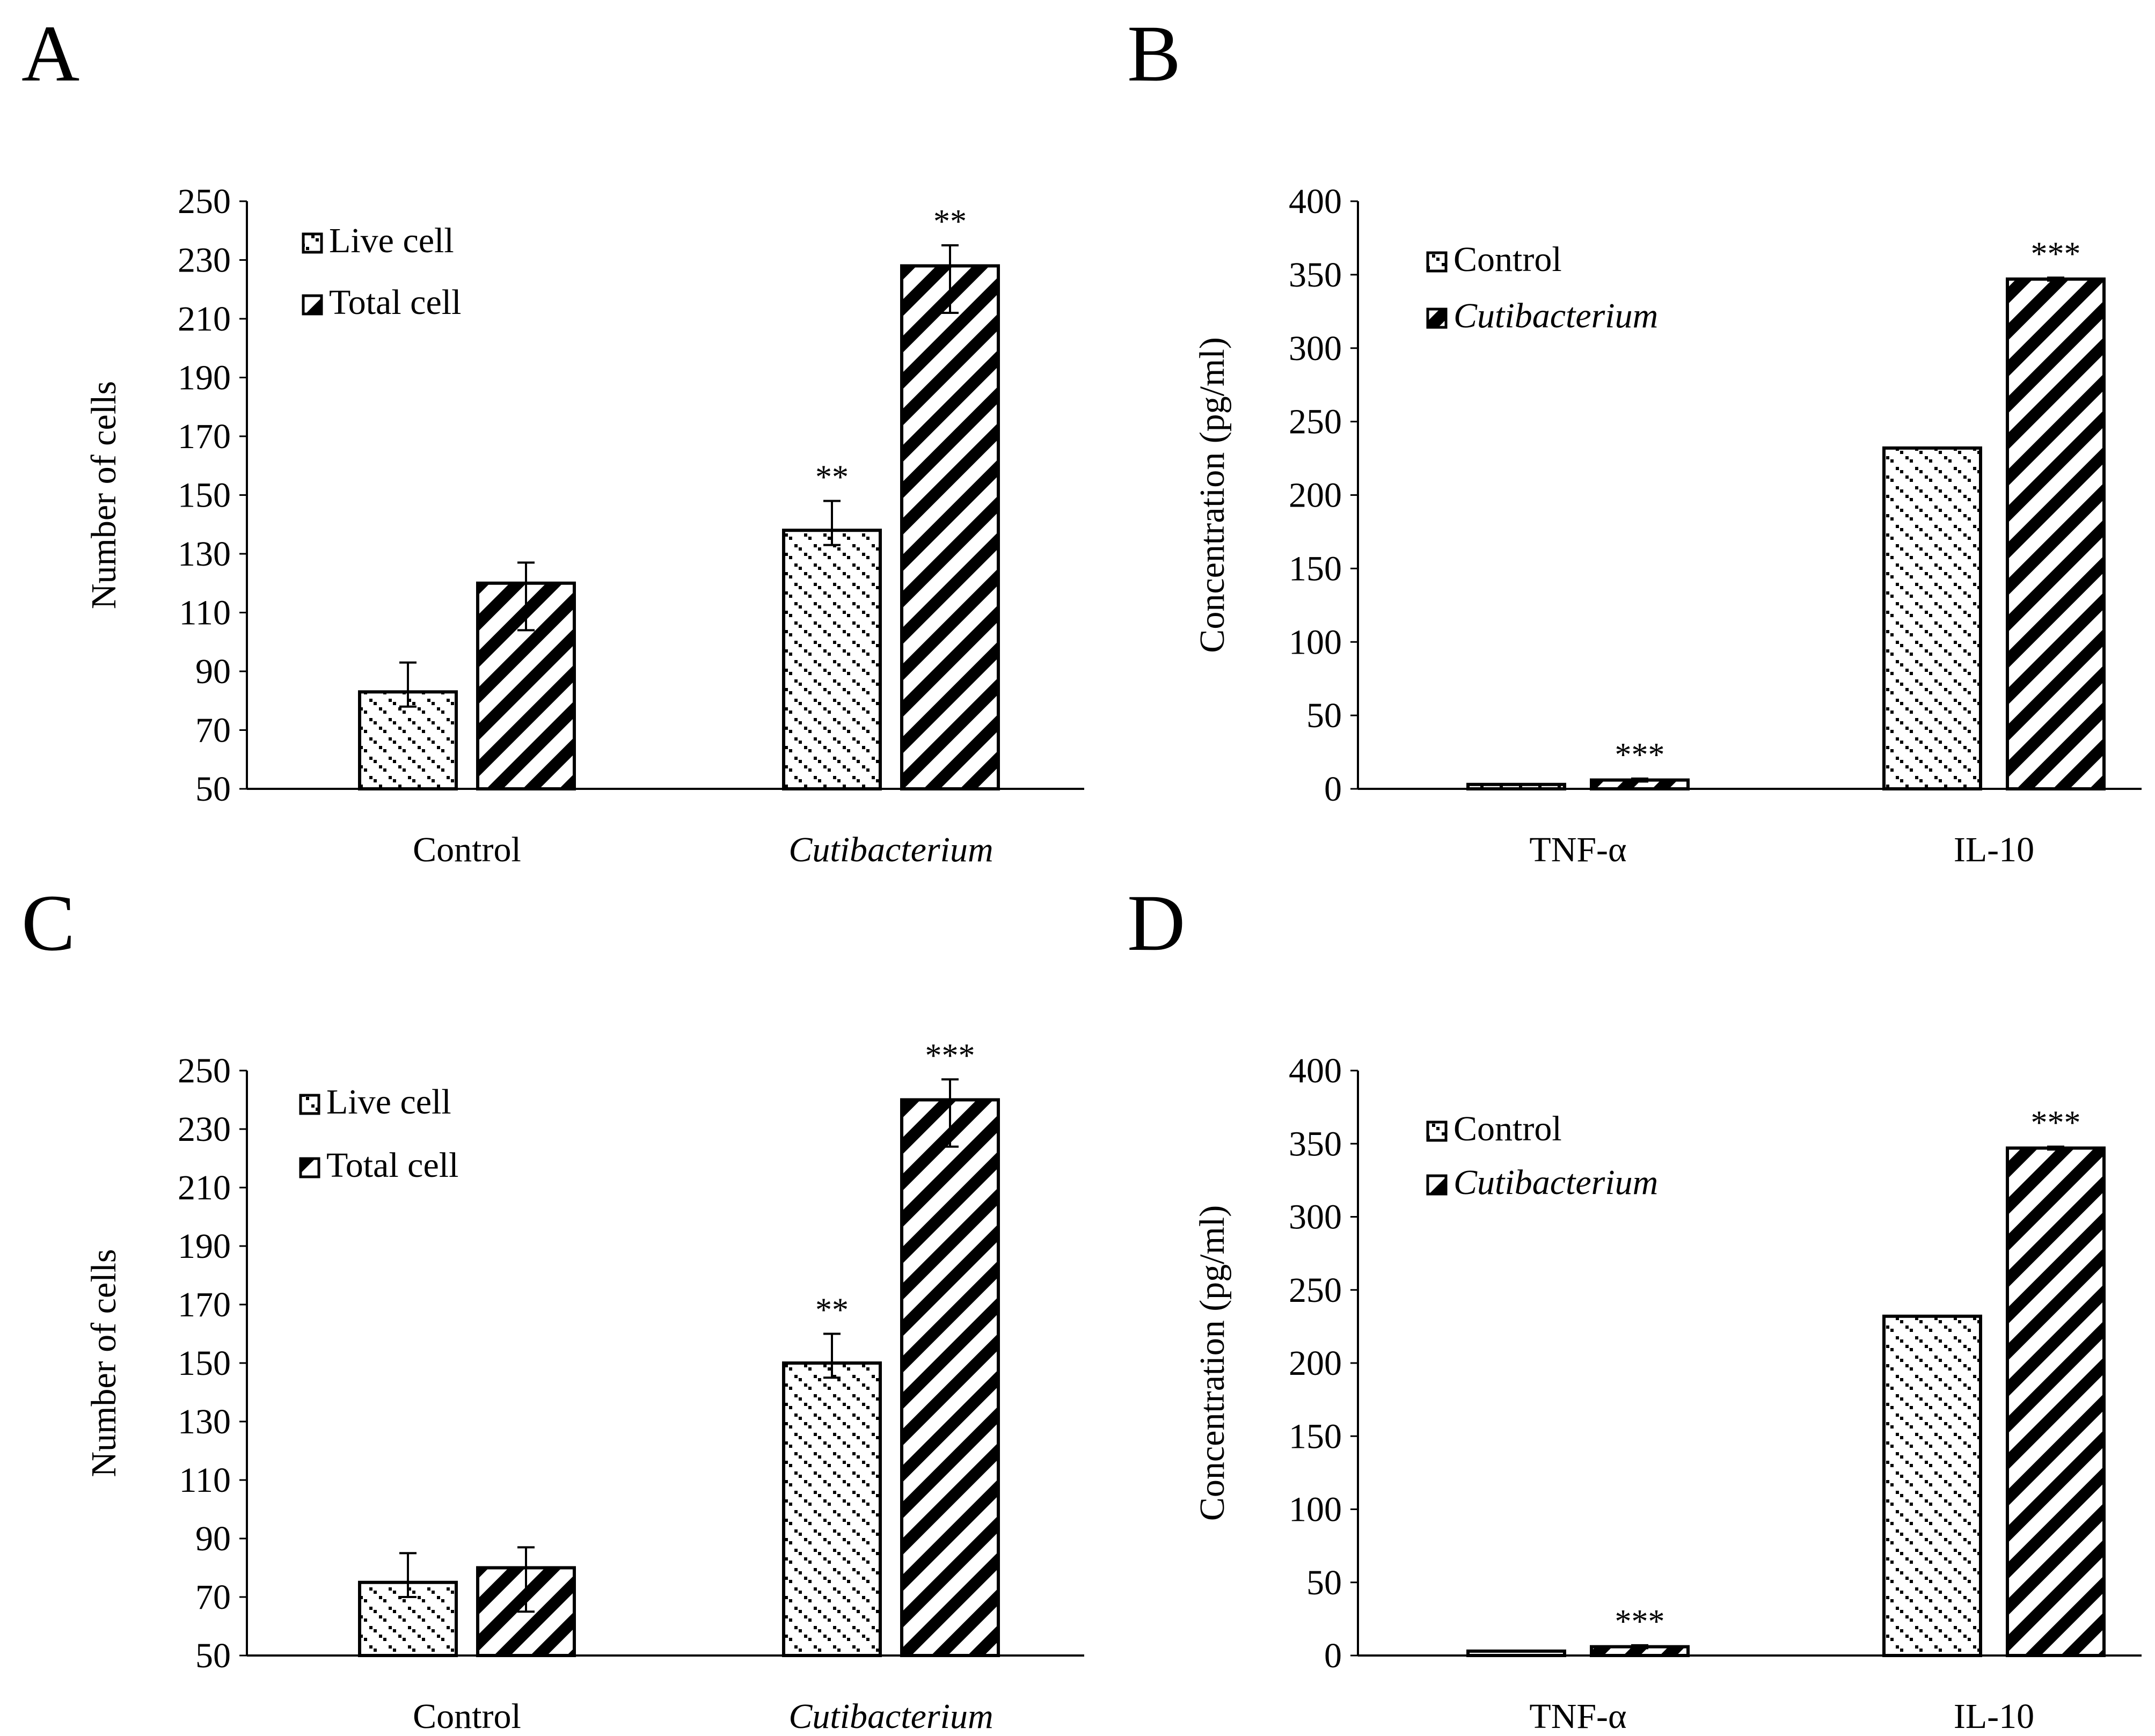 The width and height of the screenshot is (2155, 1736). What do you see at coordinates (50, 54) in the screenshot?
I see `panel-letter: A` at bounding box center [50, 54].